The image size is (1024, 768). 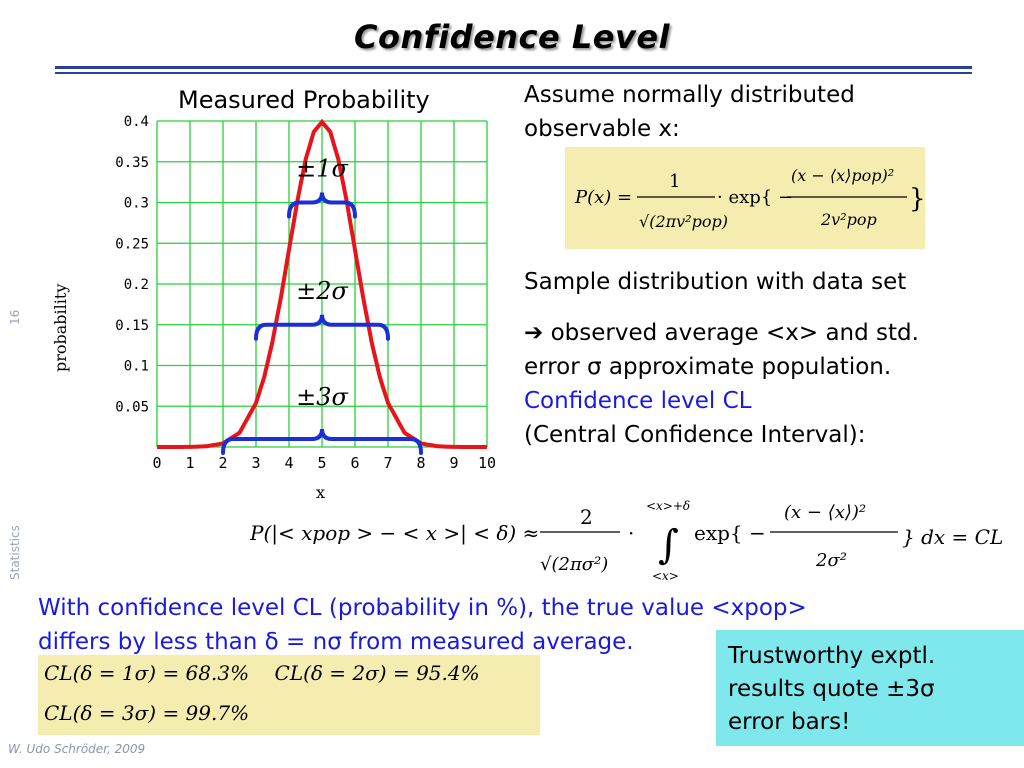 What do you see at coordinates (831, 560) in the screenshot?
I see `integral-exp-den: 2σ²` at bounding box center [831, 560].